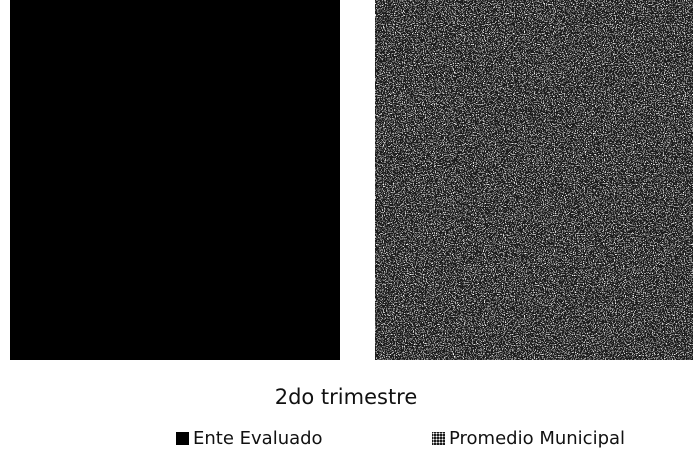  I want to click on category-label: 2do trimestre, so click(346, 397).